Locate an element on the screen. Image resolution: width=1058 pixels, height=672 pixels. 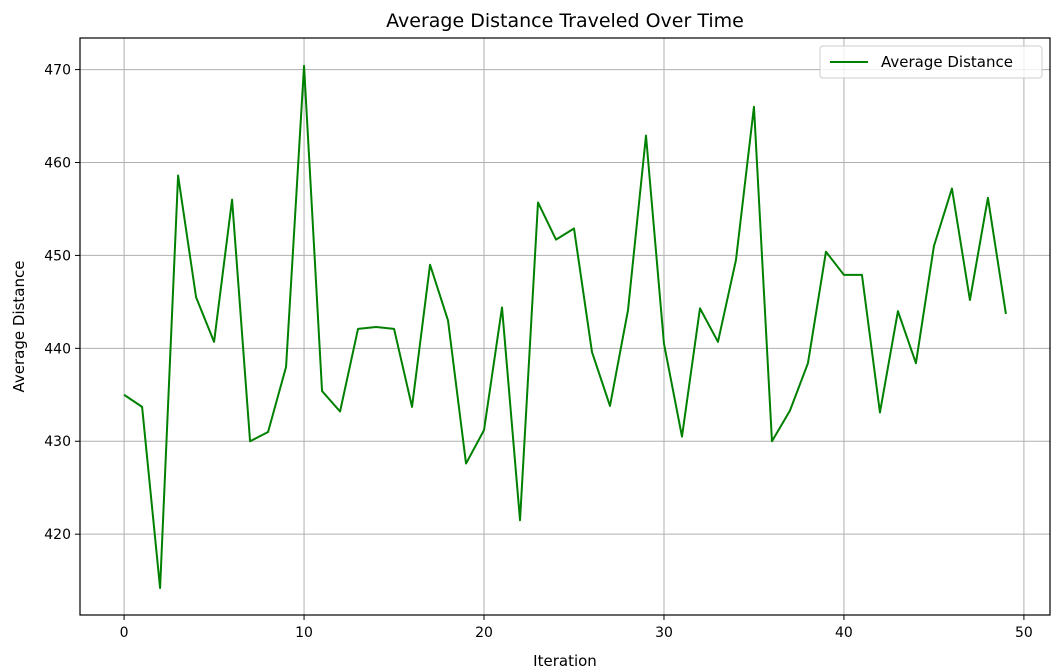
x-tick-label: 50 is located at coordinates (1024, 633).